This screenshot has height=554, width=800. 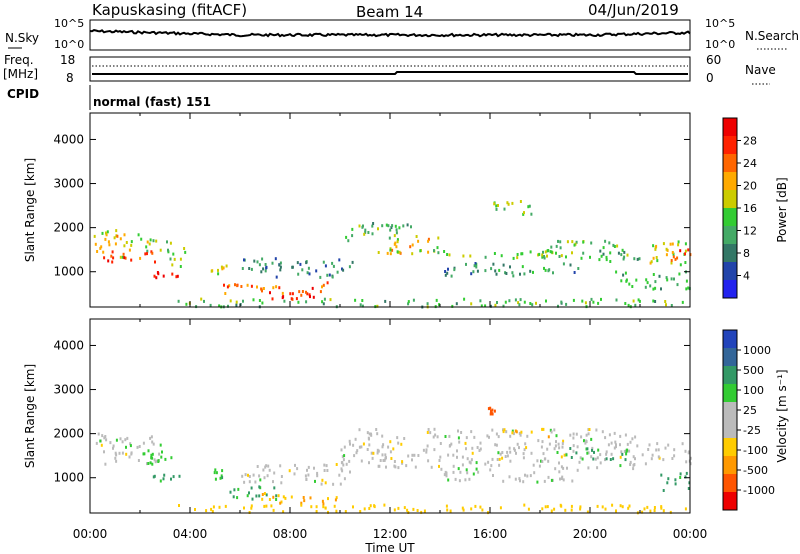 I want to click on beam-label: Beam 14, so click(x=389, y=12).